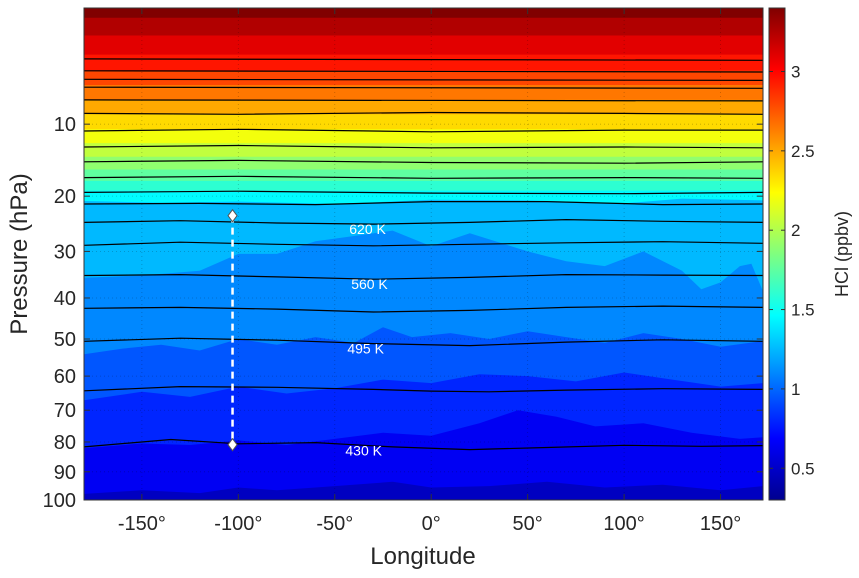 The height and width of the screenshot is (578, 859). I want to click on isentrope-label: 495 K, so click(365, 348).